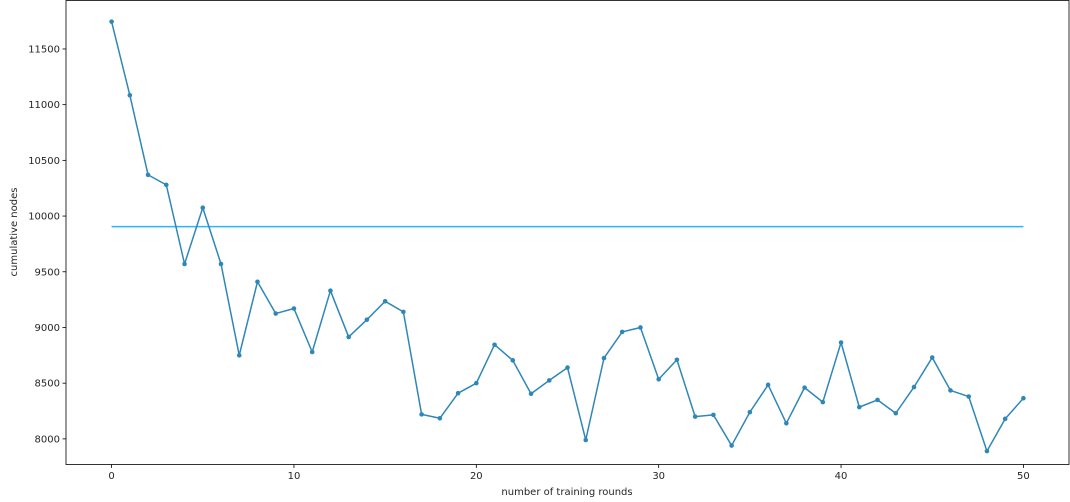 This screenshot has width=1070, height=502. Describe the element at coordinates (44, 49) in the screenshot. I see `y-tick-label: 11500` at that location.